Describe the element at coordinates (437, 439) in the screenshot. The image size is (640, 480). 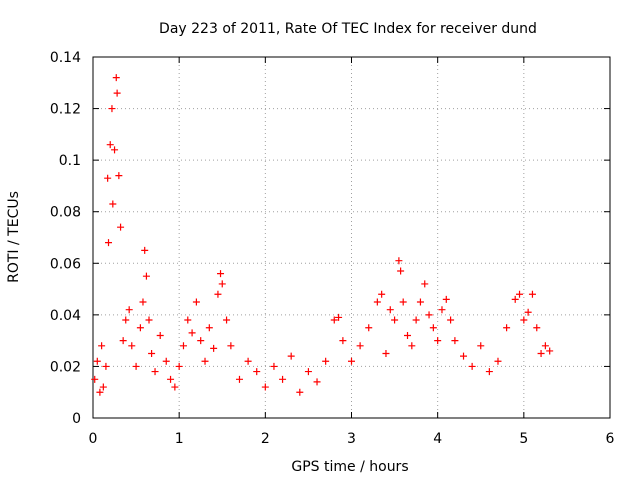
I see `x-tick-label: 4` at that location.